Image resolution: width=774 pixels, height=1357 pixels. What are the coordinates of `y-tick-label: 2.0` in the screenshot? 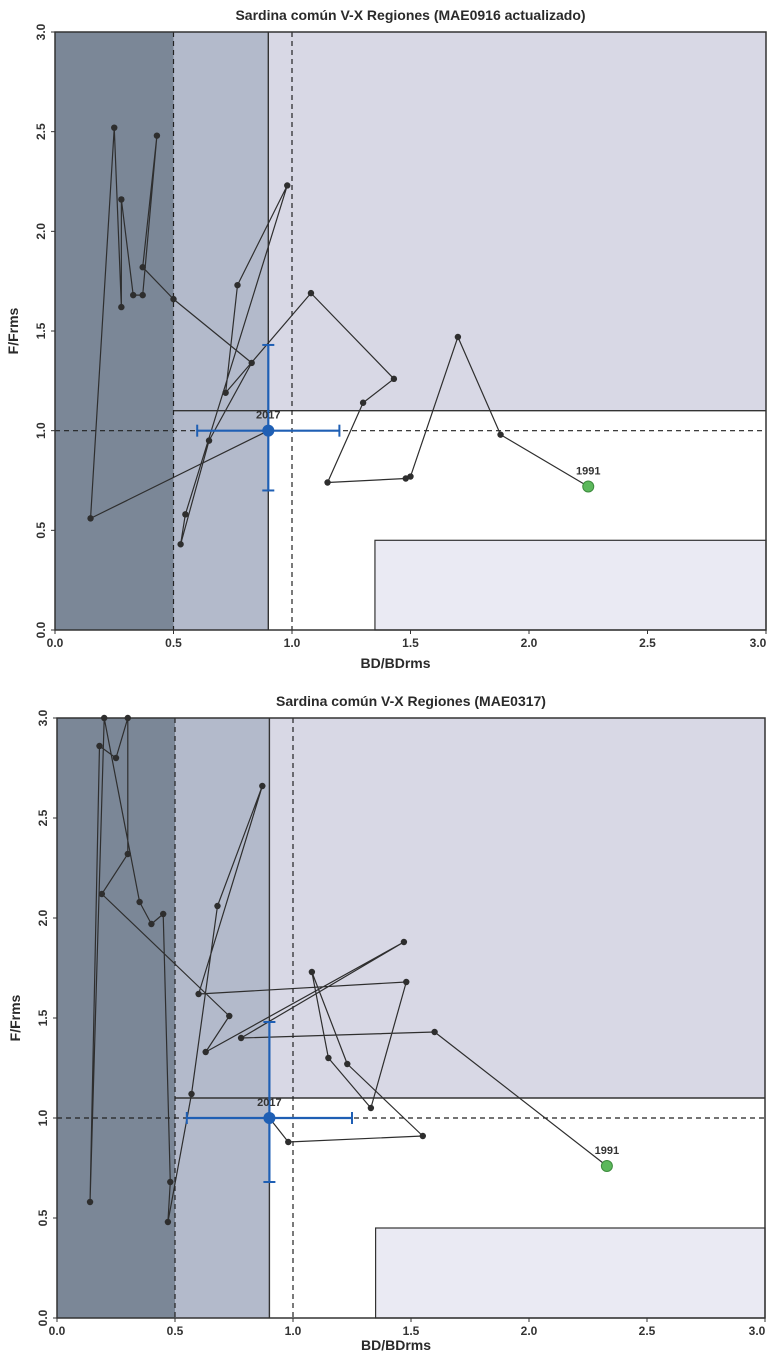 It's located at (41, 231).